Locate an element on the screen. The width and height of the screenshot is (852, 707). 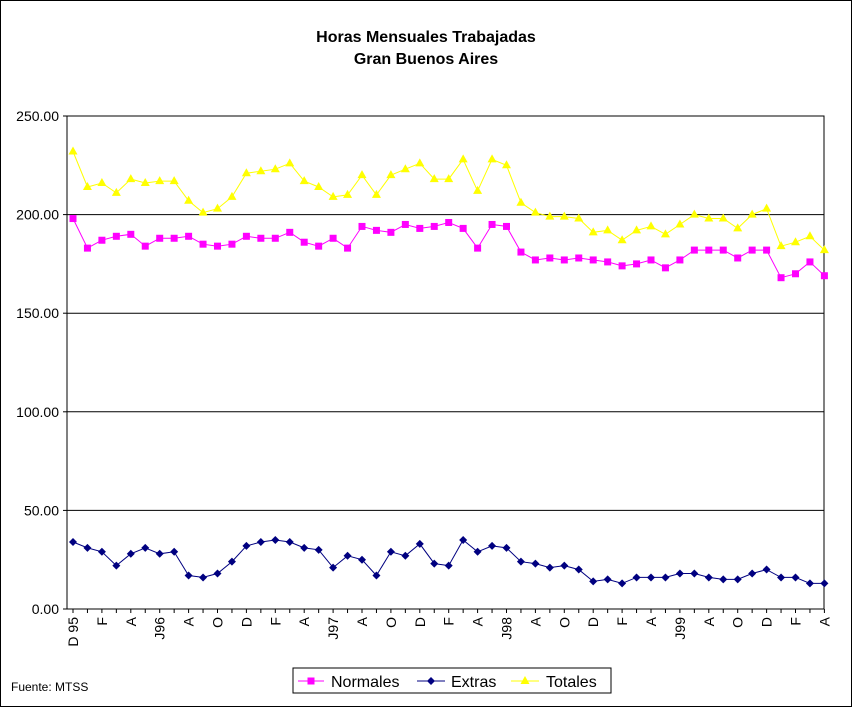
x-tick-label: O is located at coordinates (391, 622).